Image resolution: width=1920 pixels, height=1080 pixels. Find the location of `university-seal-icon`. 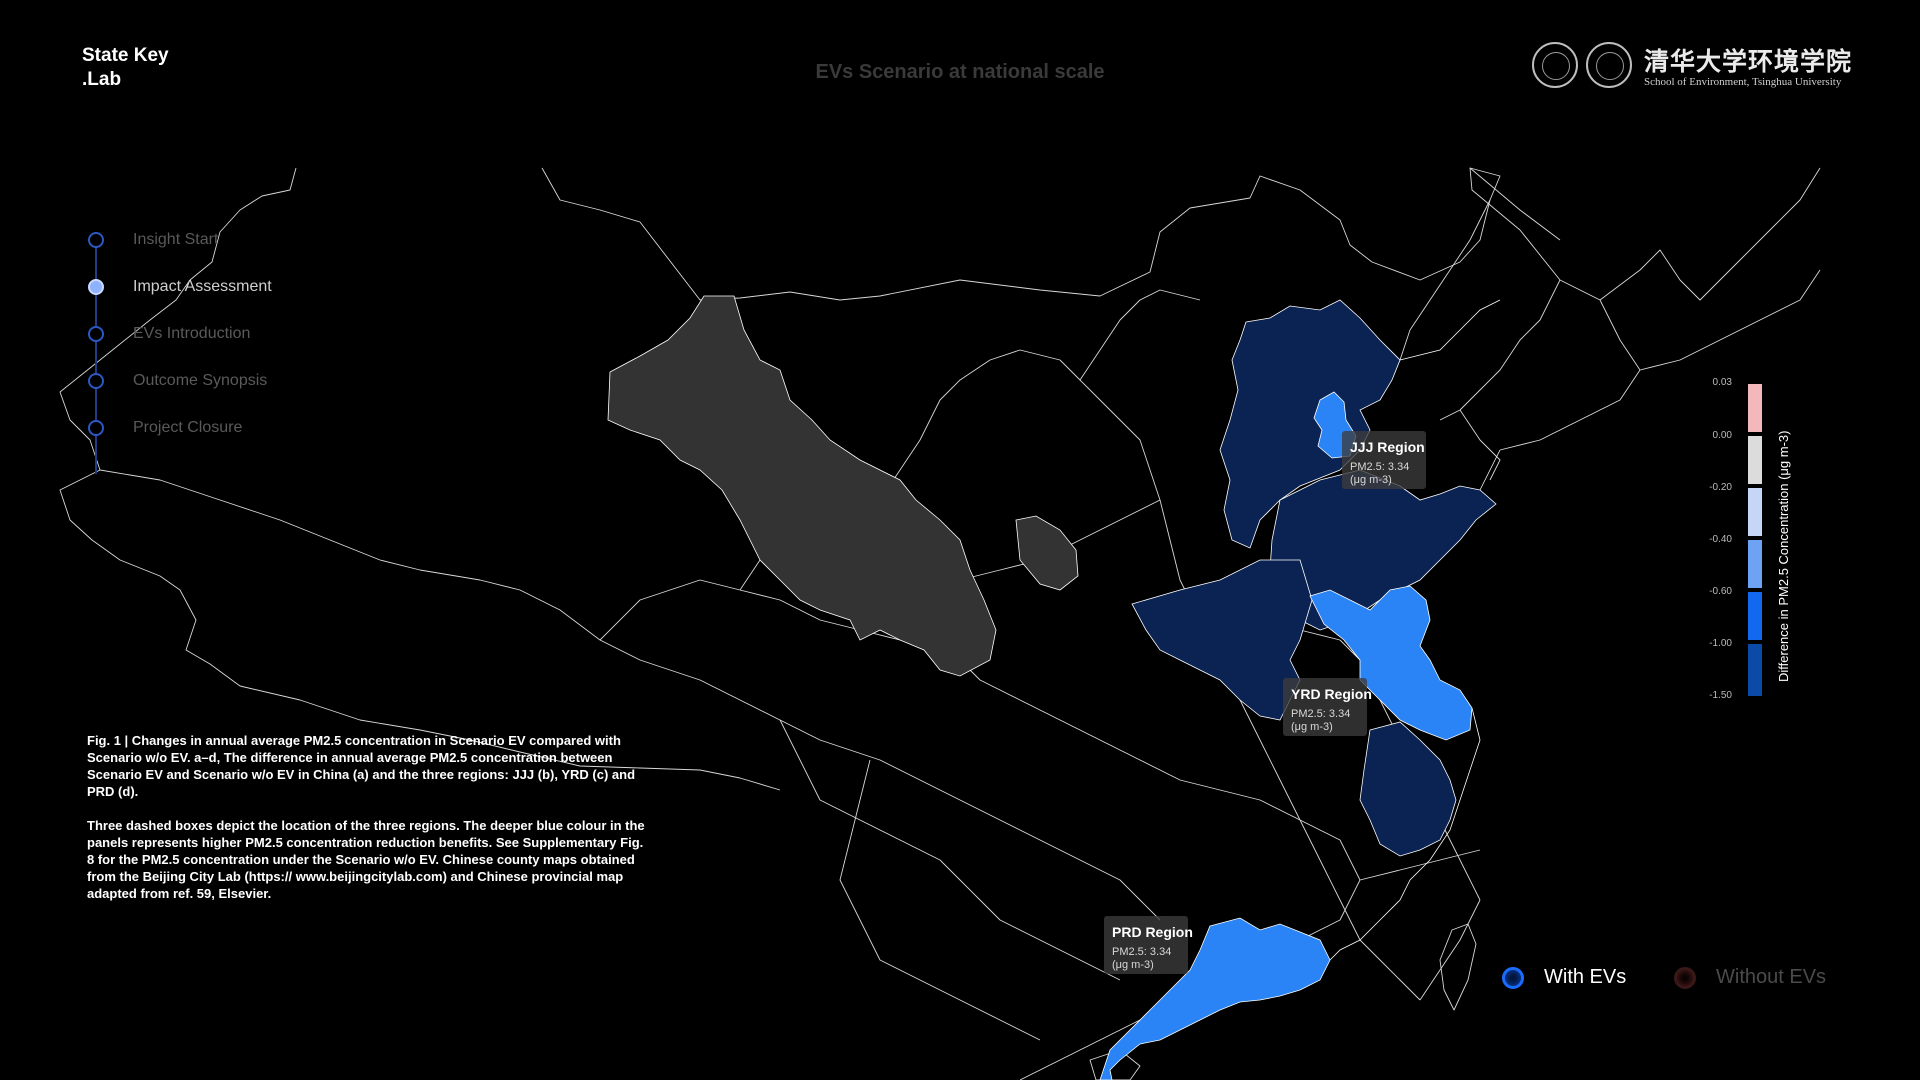

university-seal-icon is located at coordinates (1555, 65).